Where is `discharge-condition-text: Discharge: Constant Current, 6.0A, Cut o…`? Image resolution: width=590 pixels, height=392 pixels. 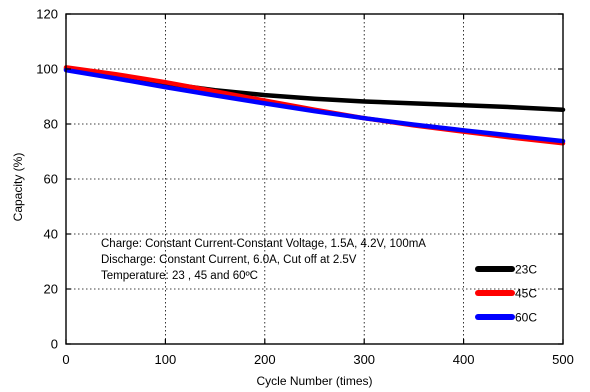
discharge-condition-text: Discharge: Constant Current, 6.0A, Cut o… is located at coordinates (229, 260).